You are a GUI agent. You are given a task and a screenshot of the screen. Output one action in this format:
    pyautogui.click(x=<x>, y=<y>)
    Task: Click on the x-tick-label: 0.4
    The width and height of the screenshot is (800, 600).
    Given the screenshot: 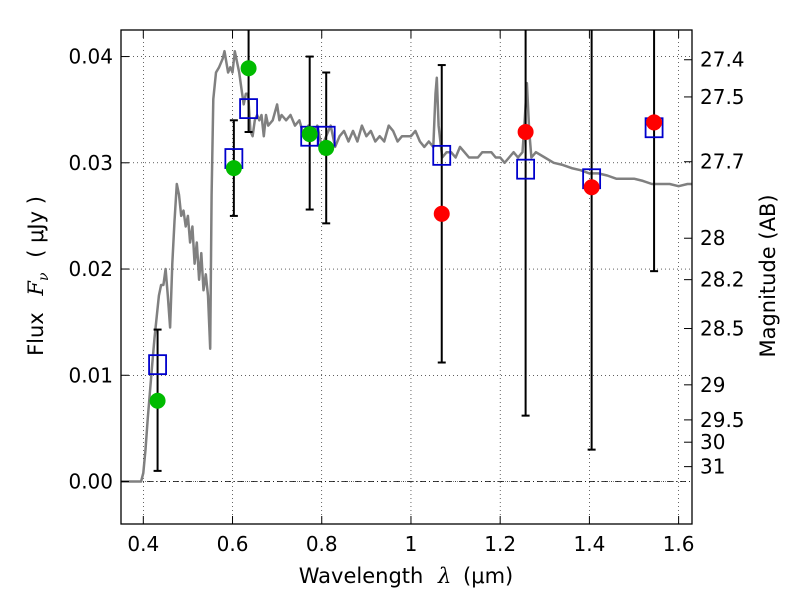 What is the action you would take?
    pyautogui.click(x=143, y=544)
    